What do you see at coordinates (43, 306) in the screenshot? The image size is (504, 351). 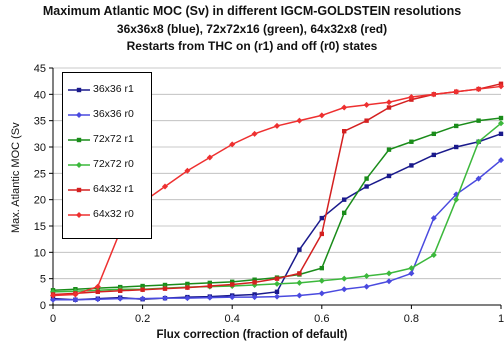 I see `y-tick-label: 0` at bounding box center [43, 306].